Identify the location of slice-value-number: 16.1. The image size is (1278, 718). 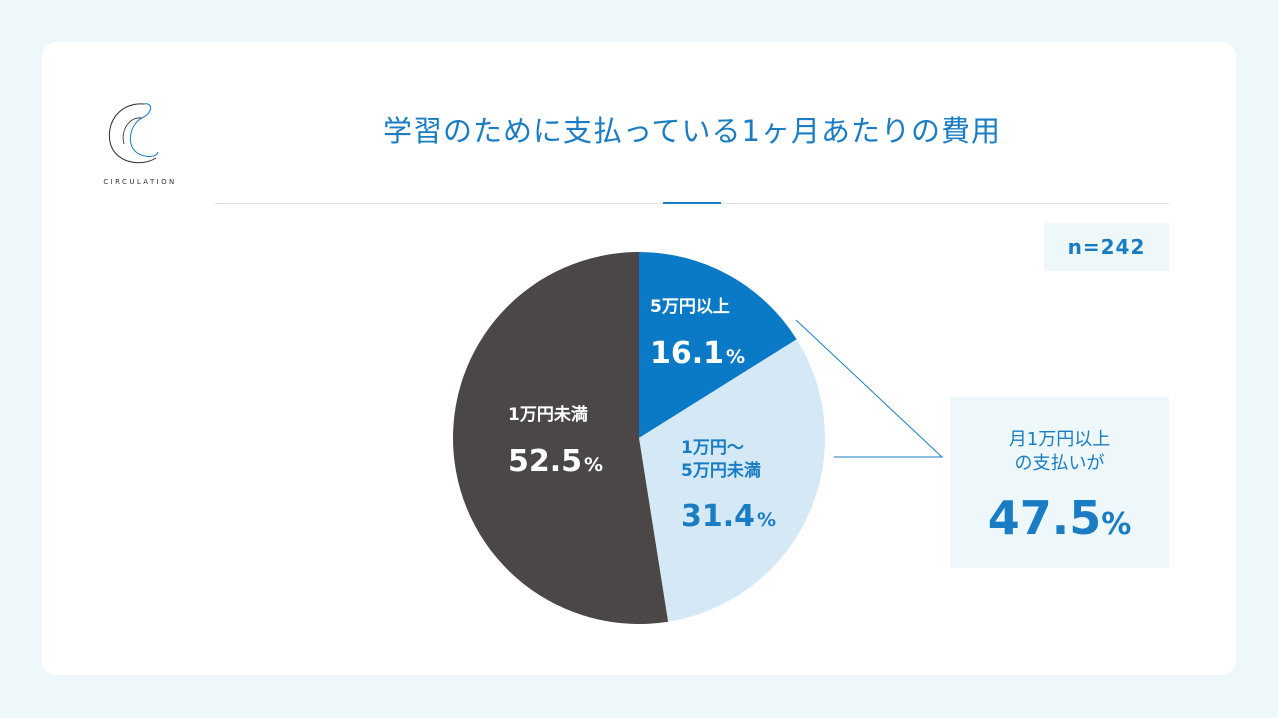
(687, 353).